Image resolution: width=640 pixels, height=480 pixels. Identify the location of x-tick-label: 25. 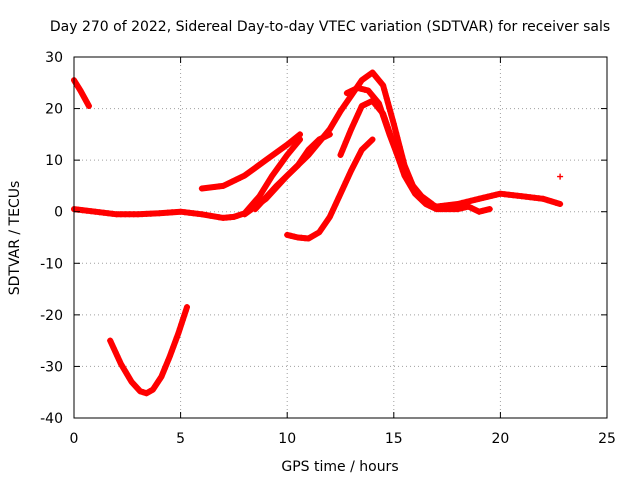
(607, 439).